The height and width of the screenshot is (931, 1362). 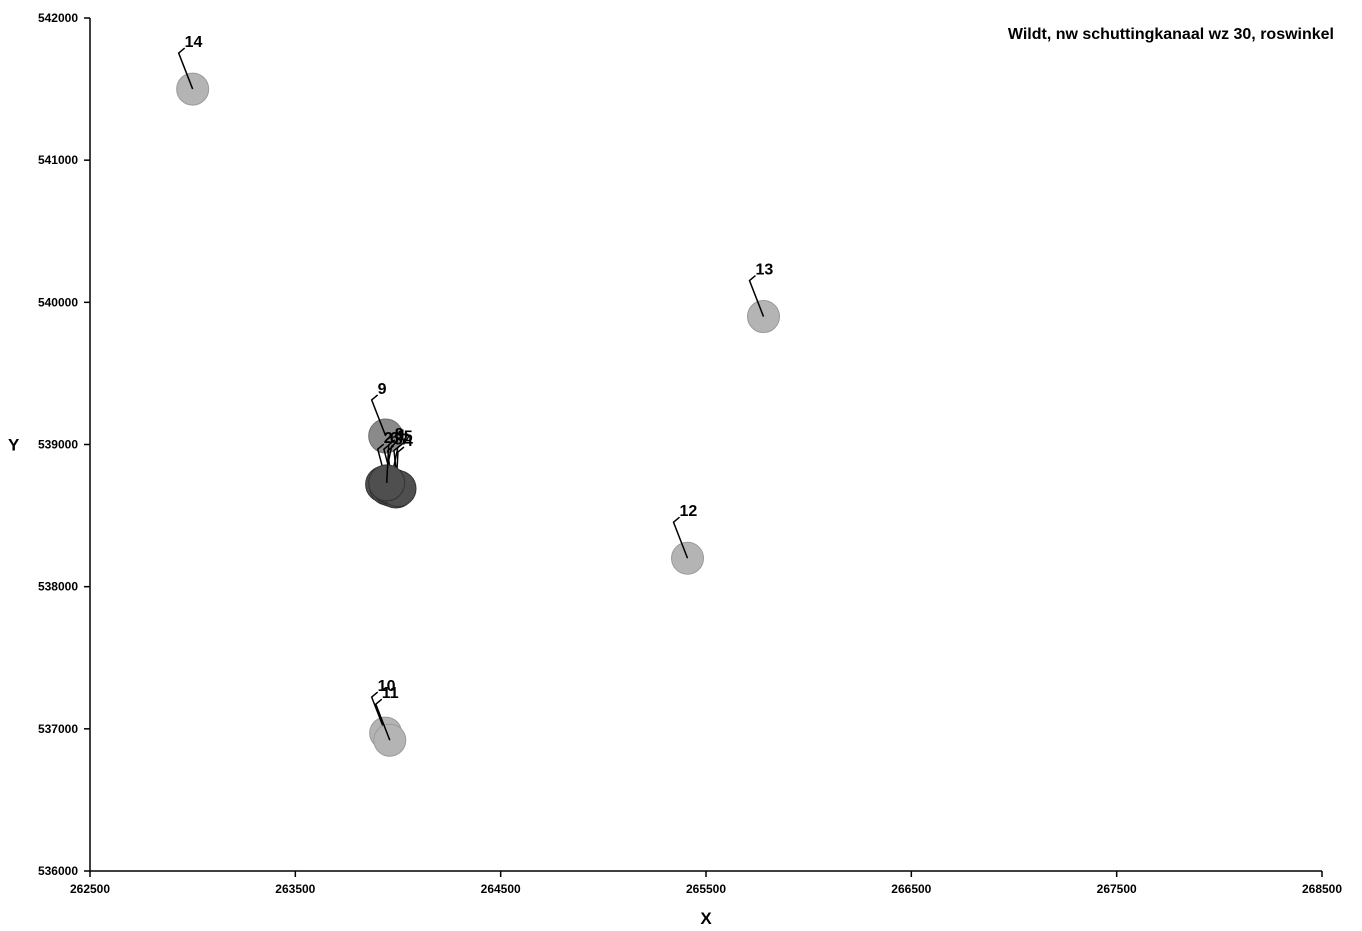 What do you see at coordinates (90, 889) in the screenshot?
I see `x-tick-label: 262500` at bounding box center [90, 889].